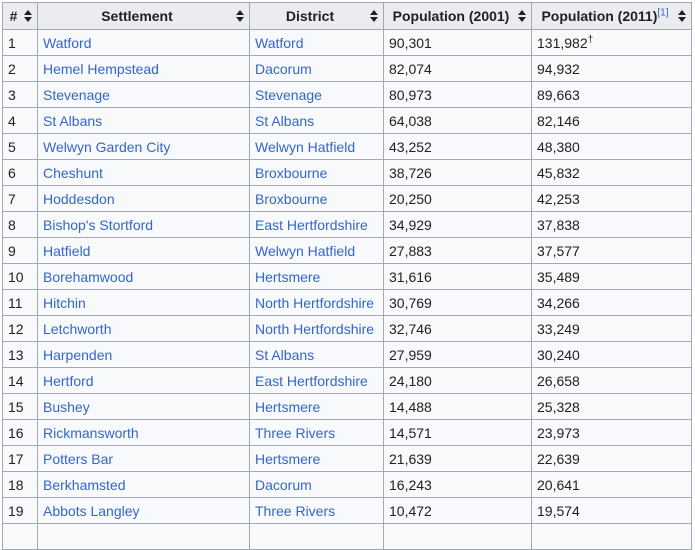 This screenshot has width=695, height=550. Describe the element at coordinates (20, 250) in the screenshot. I see `rank-cell: 9` at that location.